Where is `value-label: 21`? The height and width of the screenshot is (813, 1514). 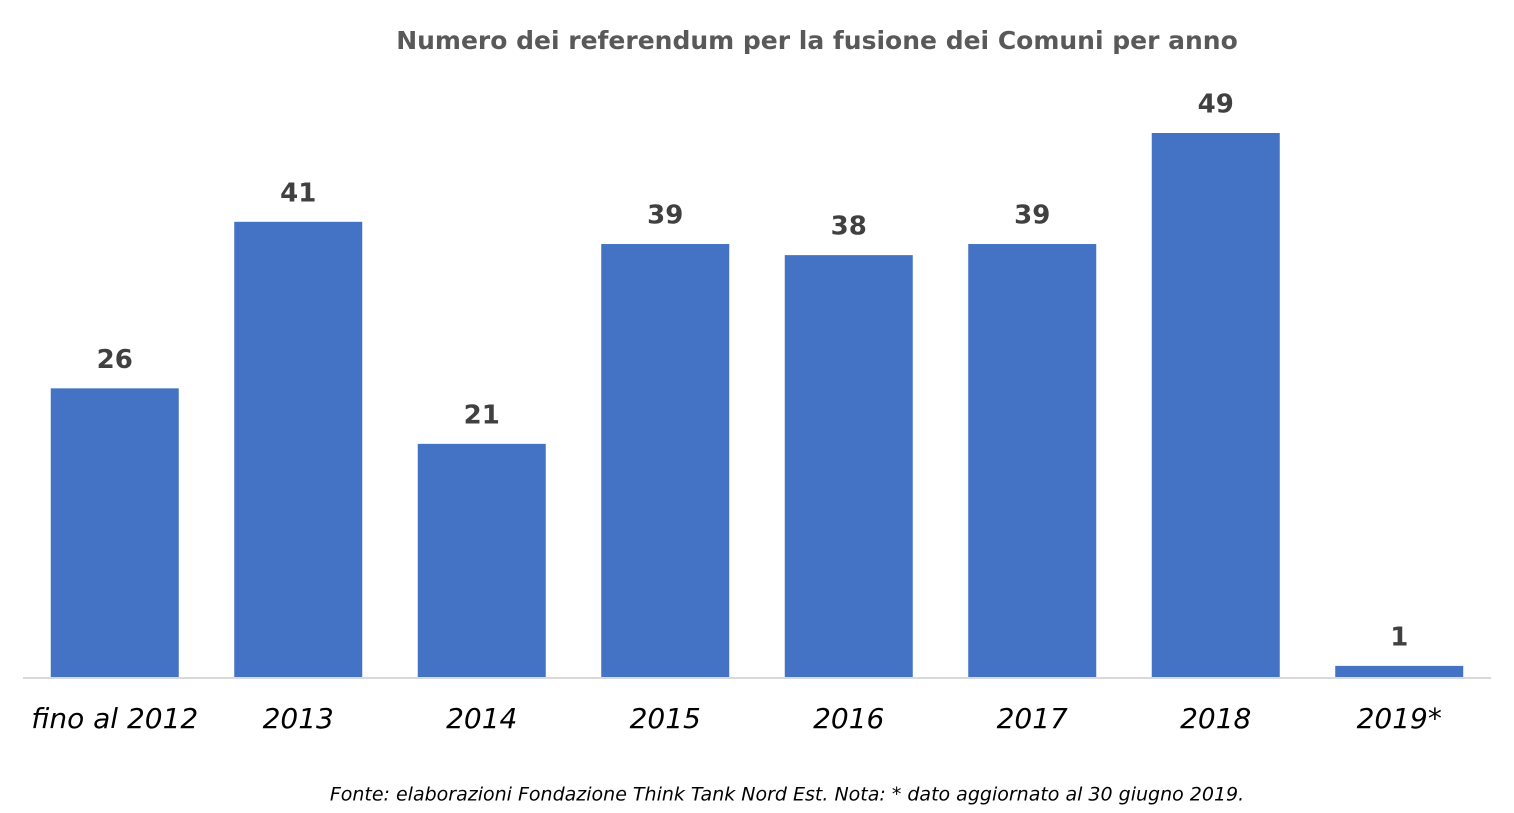
value-label: 21 is located at coordinates (482, 415).